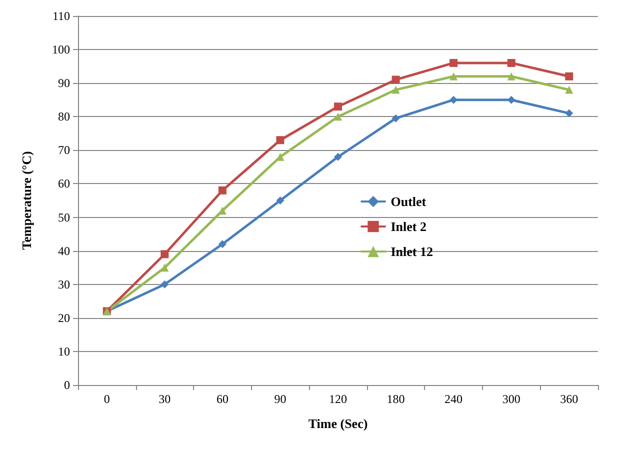 This screenshot has width=626, height=453. I want to click on y-tick-label: 0, so click(67, 385).